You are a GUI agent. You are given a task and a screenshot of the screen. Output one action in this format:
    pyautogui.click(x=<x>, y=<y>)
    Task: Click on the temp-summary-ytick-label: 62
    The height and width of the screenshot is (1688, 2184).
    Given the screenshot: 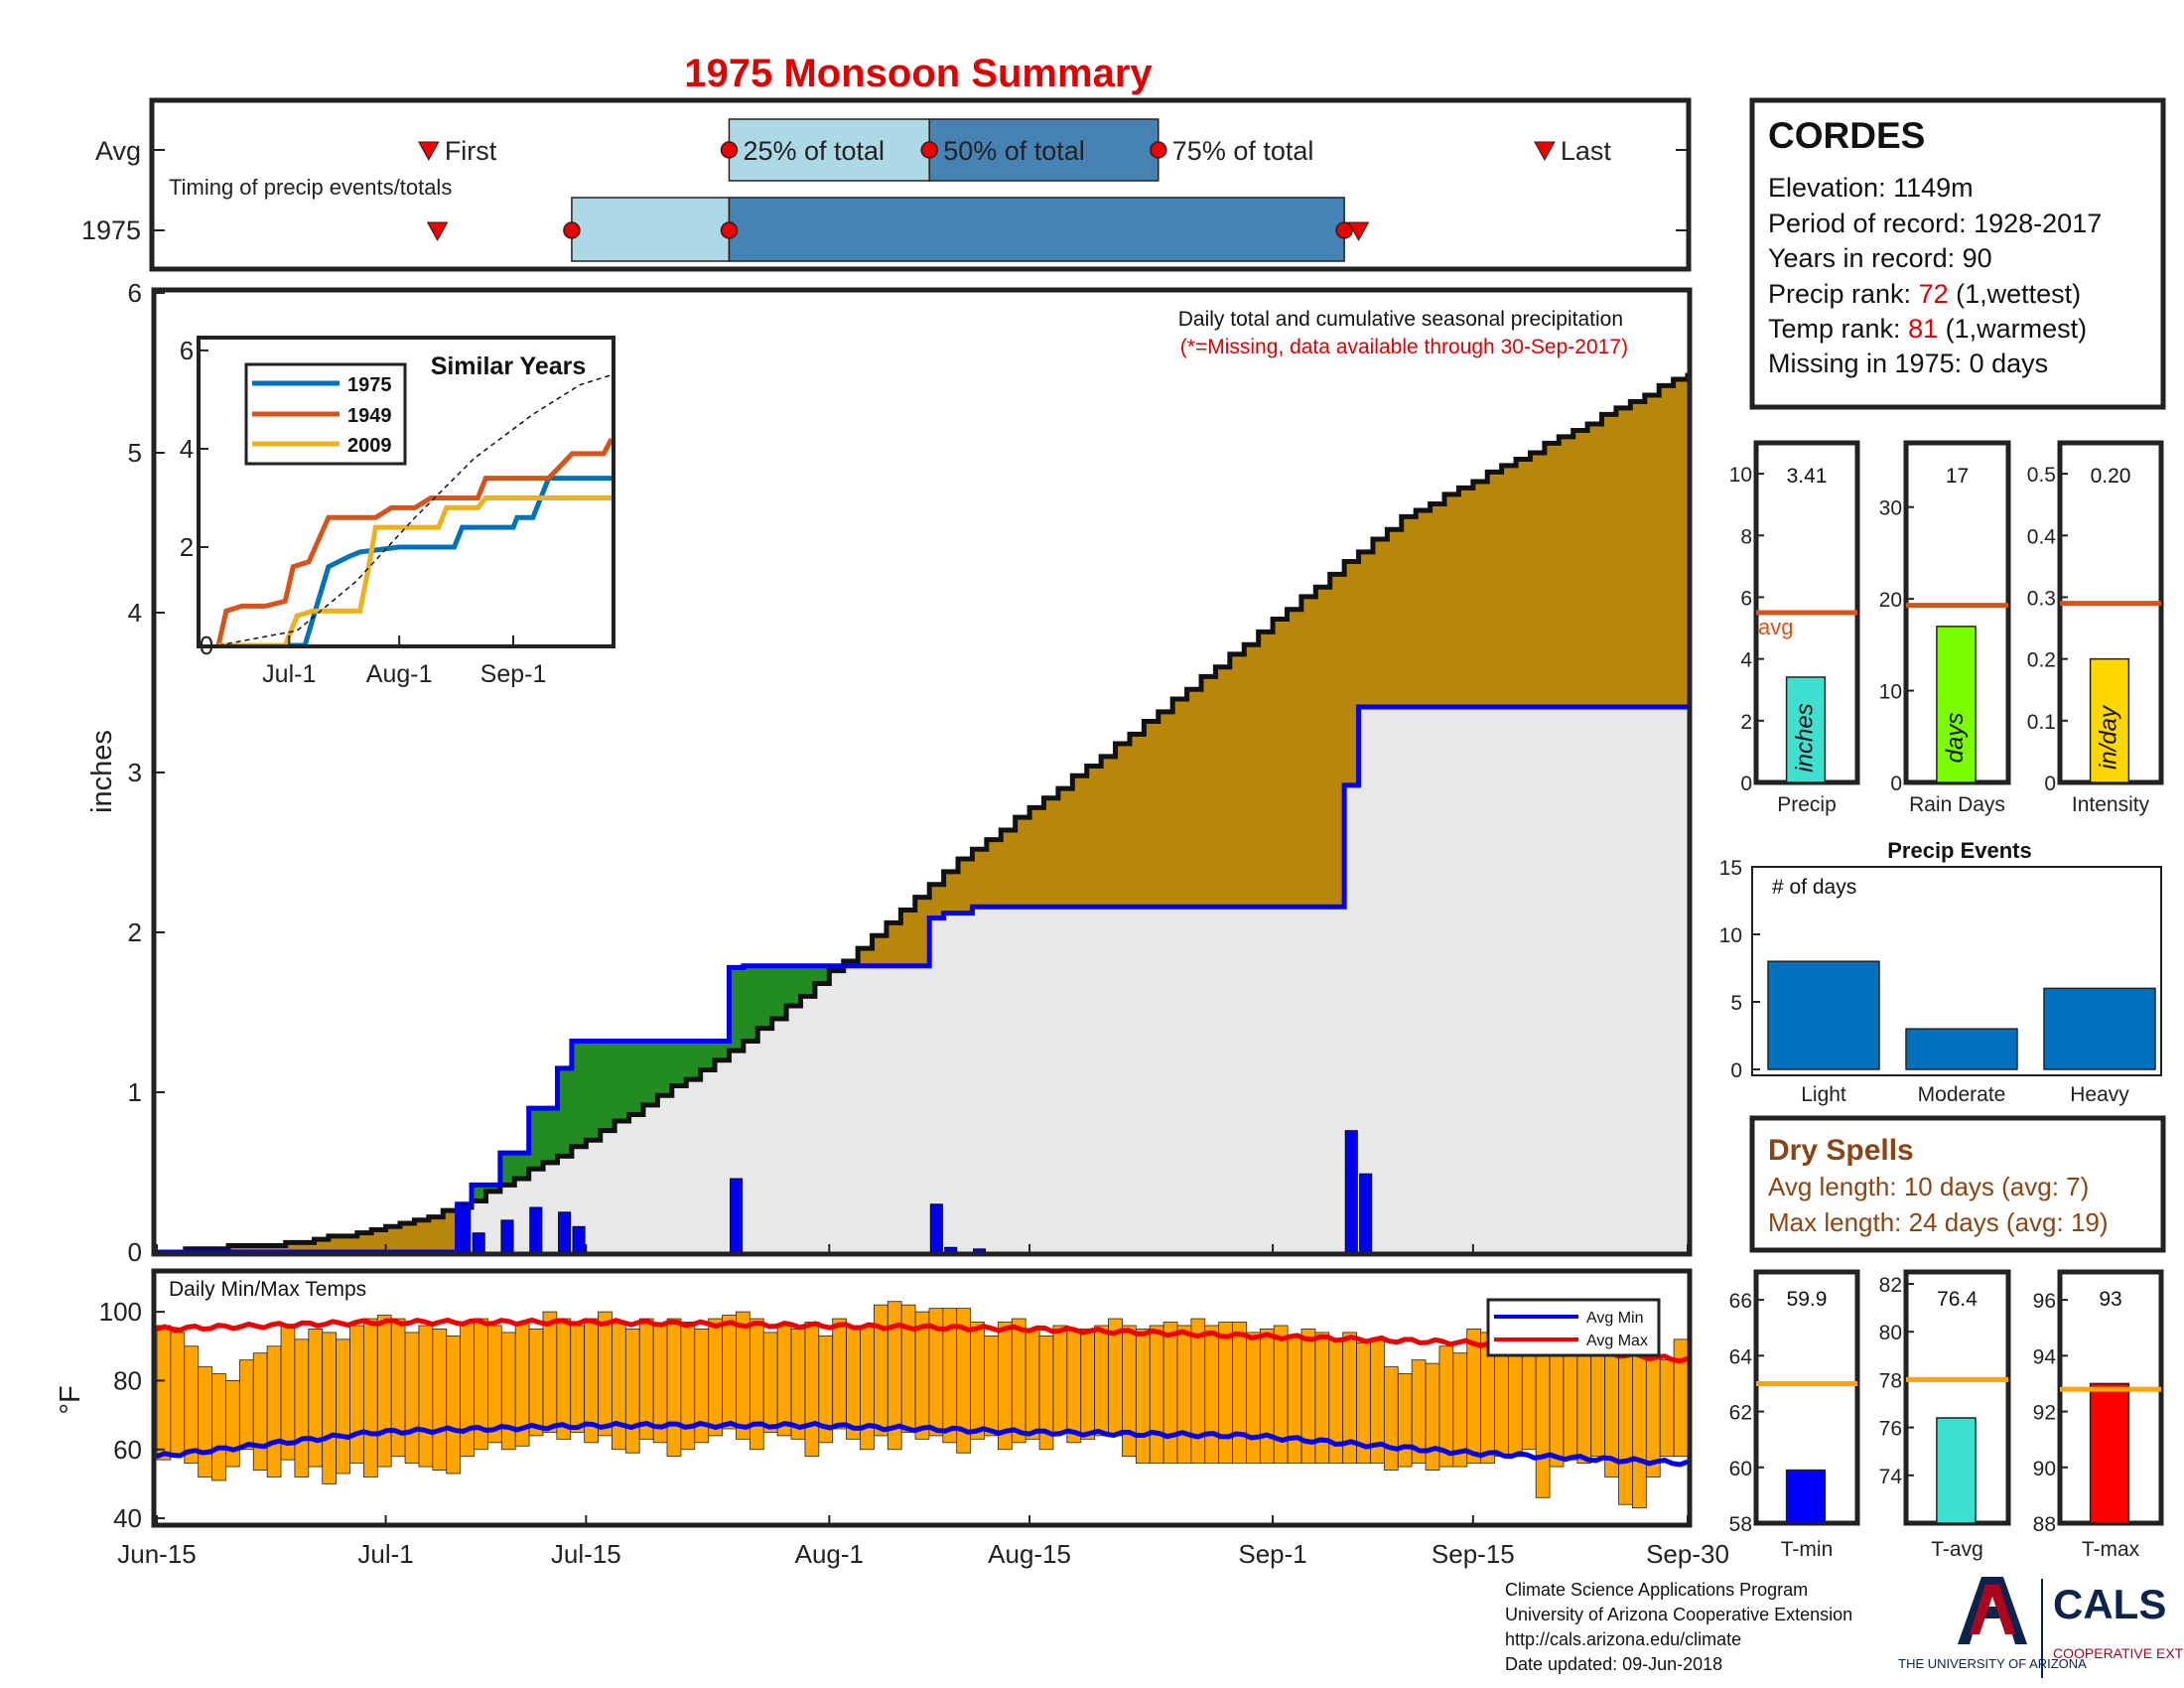 What is the action you would take?
    pyautogui.click(x=1740, y=1413)
    